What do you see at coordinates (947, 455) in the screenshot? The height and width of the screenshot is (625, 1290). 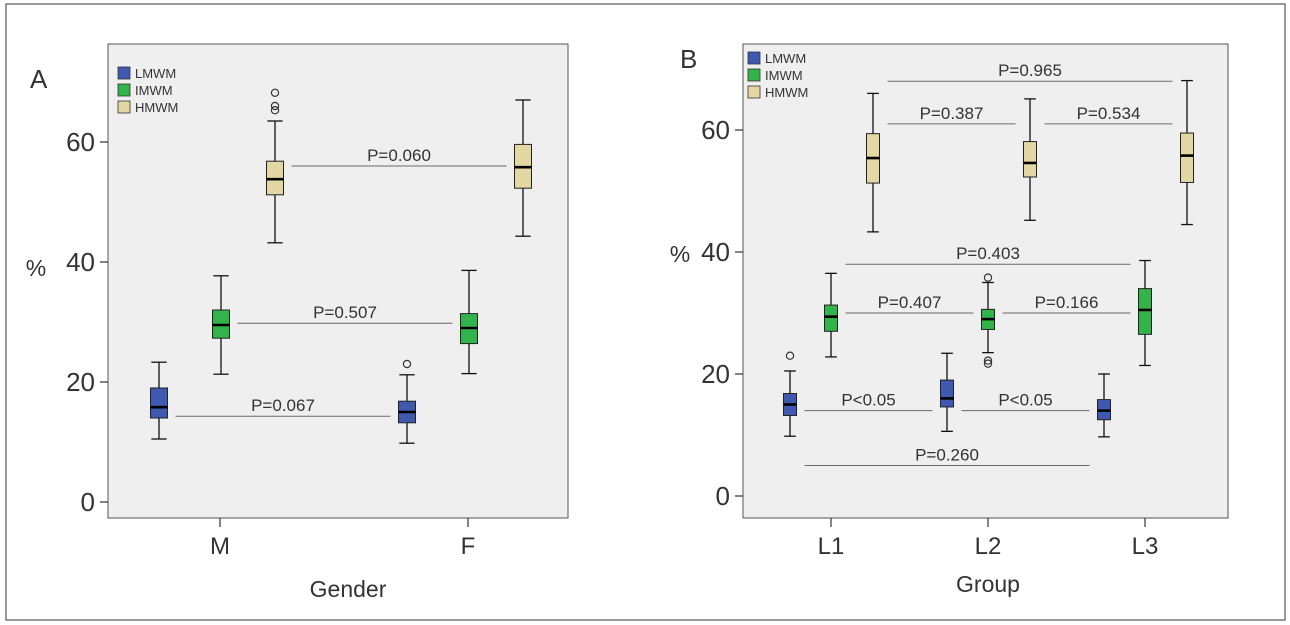 I see `p-value-label: P=0.260` at bounding box center [947, 455].